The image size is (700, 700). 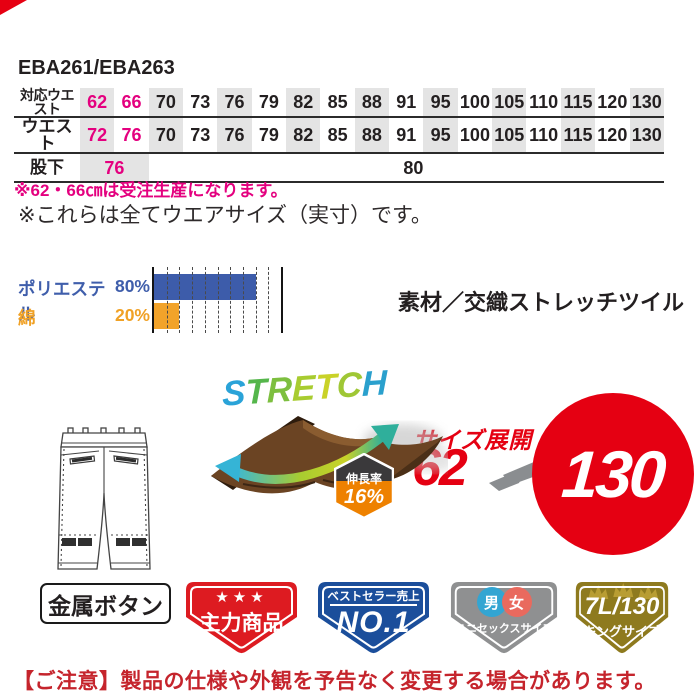 I want to click on bestseller-no1: NO.1, so click(x=373, y=622).